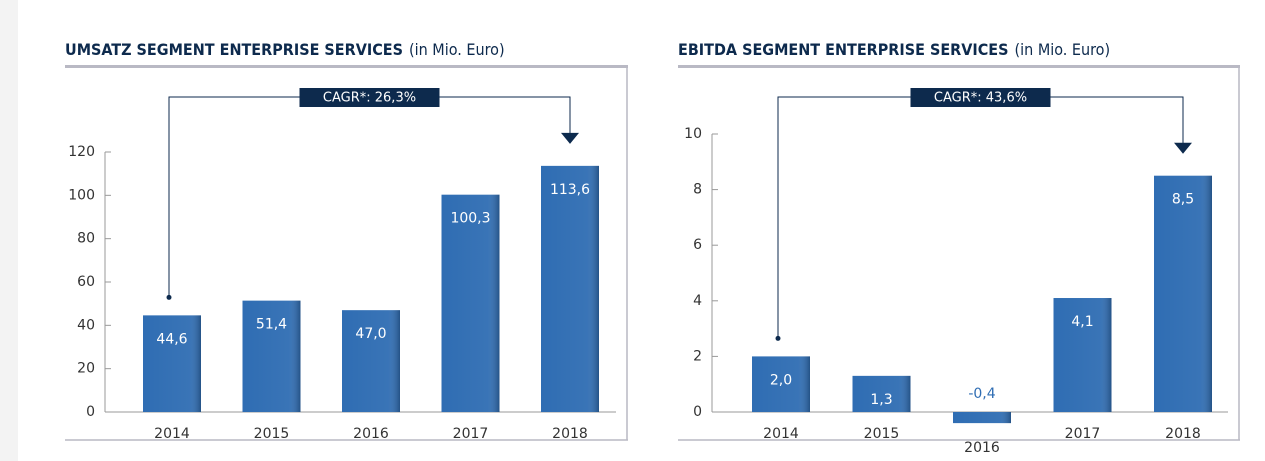 The image size is (1265, 461). Describe the element at coordinates (570, 190) in the screenshot. I see `value-label: 113,6` at that location.